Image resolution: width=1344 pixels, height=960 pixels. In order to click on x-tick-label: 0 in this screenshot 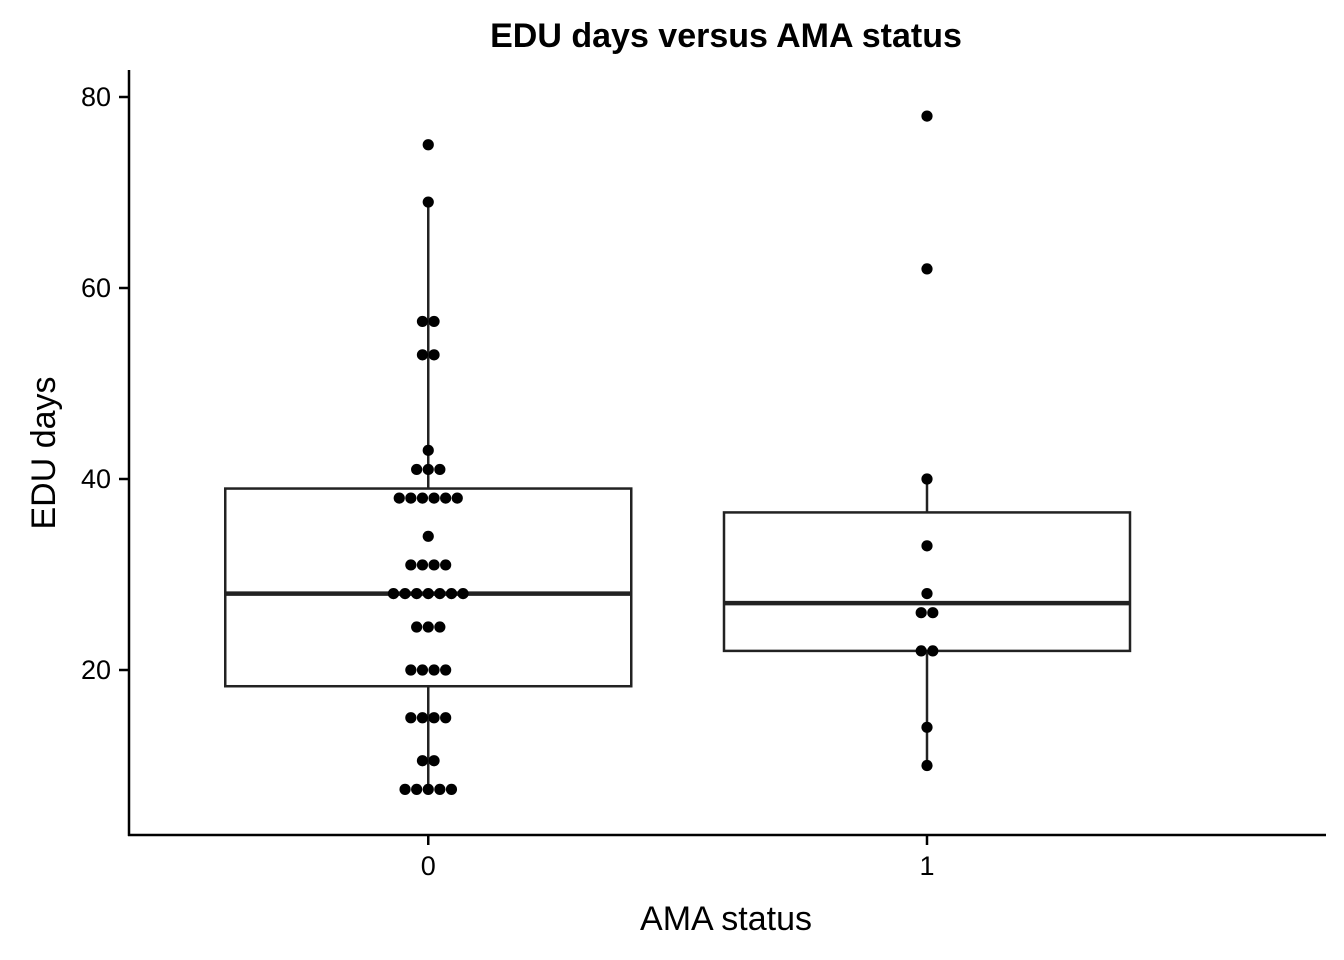, I will do `click(428, 866)`.